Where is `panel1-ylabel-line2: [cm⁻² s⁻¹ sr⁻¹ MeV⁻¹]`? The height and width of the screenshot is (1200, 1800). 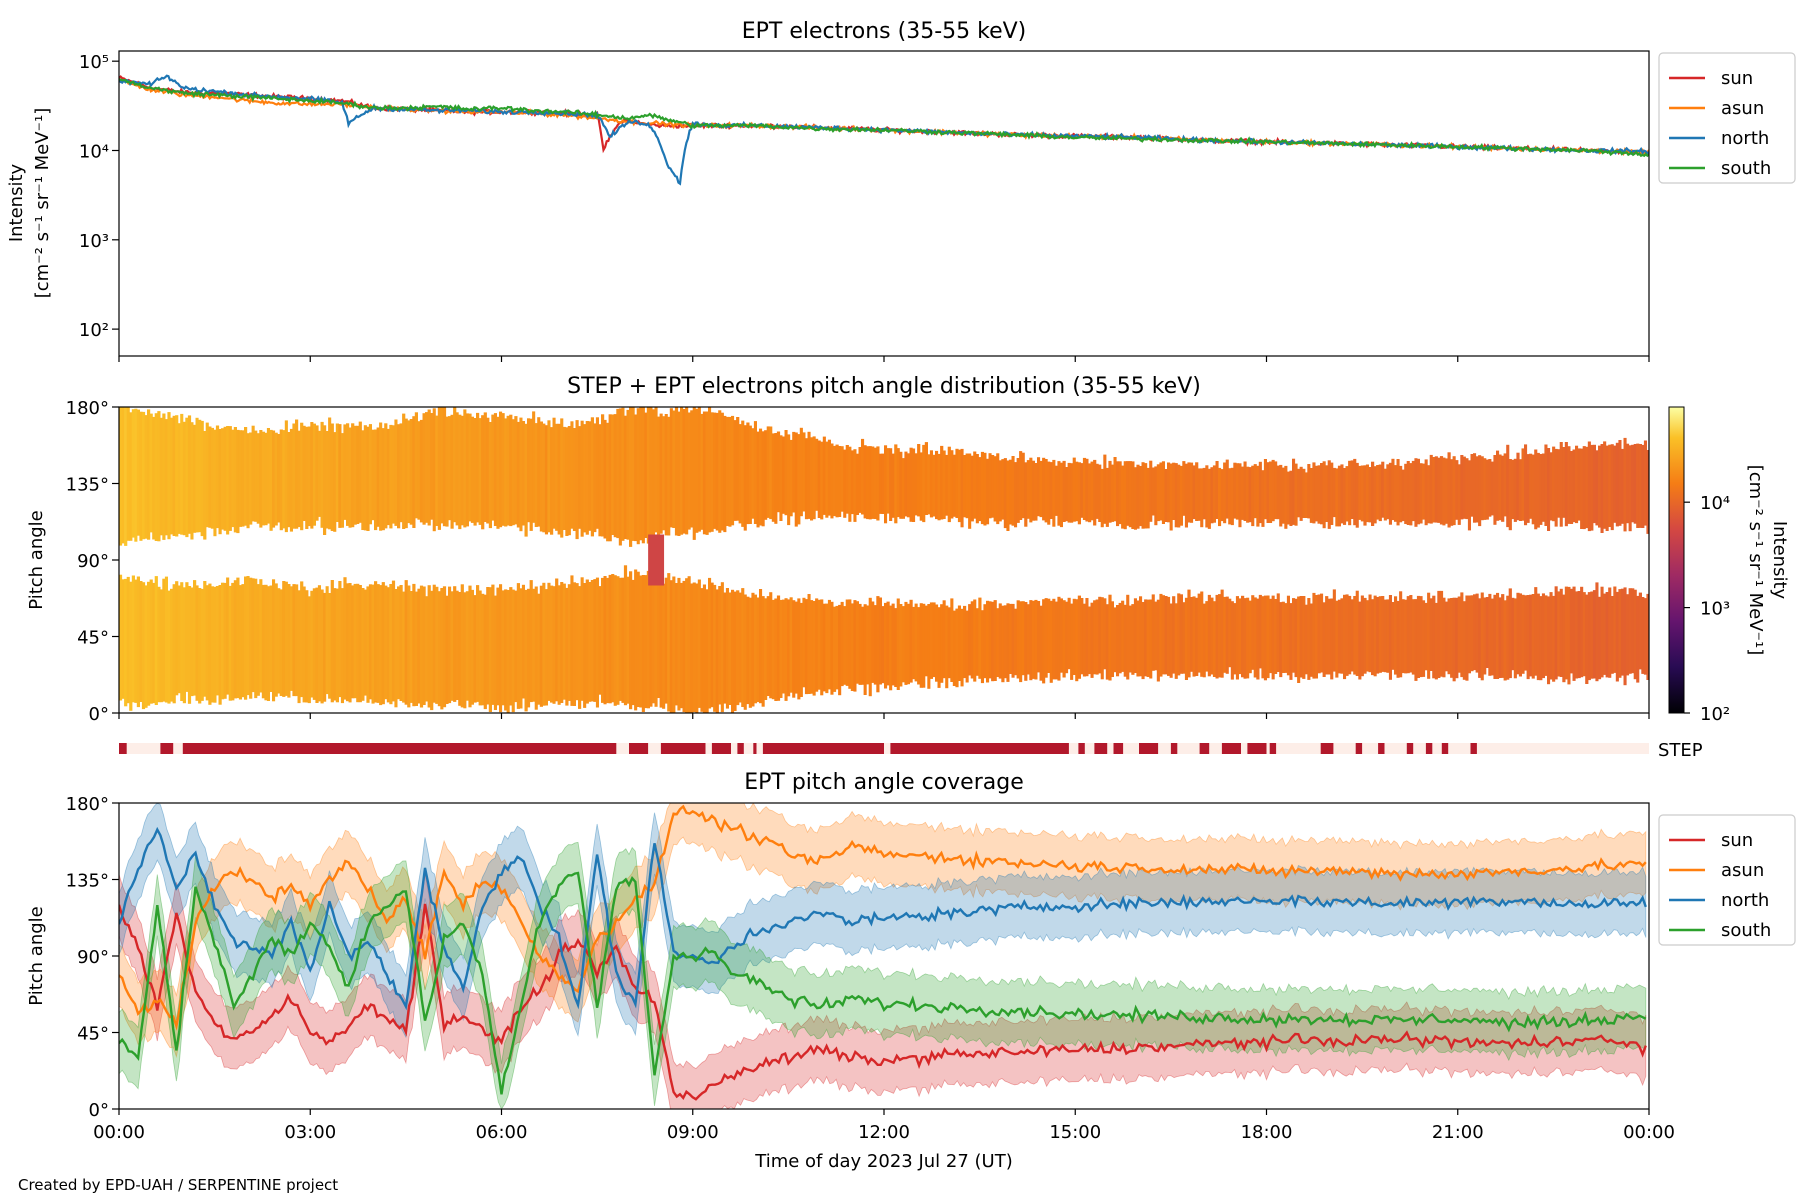
panel1-ylabel-line2: [cm⁻² s⁻¹ sr⁻¹ MeV⁻¹] is located at coordinates (42, 203).